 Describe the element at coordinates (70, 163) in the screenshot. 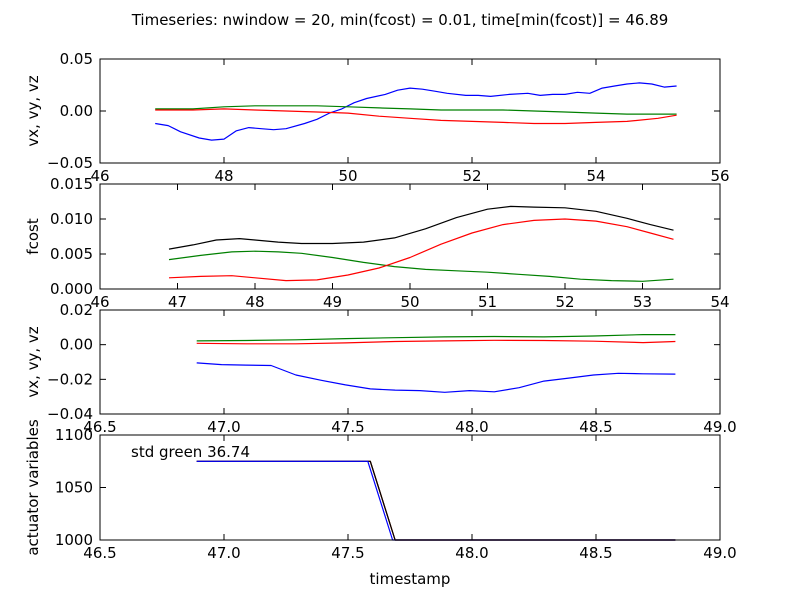

I see `y-tick-label: −0.05` at that location.